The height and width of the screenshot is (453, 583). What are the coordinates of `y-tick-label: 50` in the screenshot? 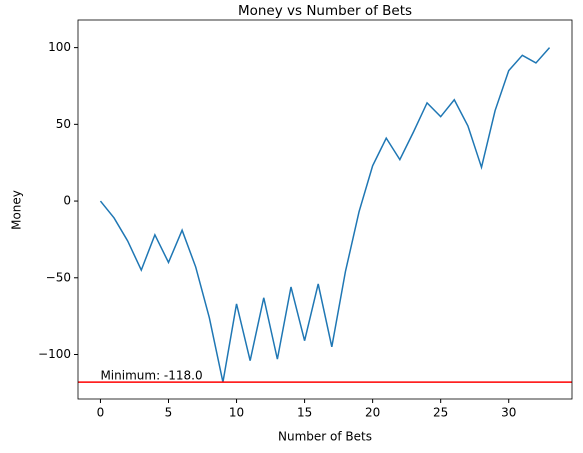 It's located at (63, 124).